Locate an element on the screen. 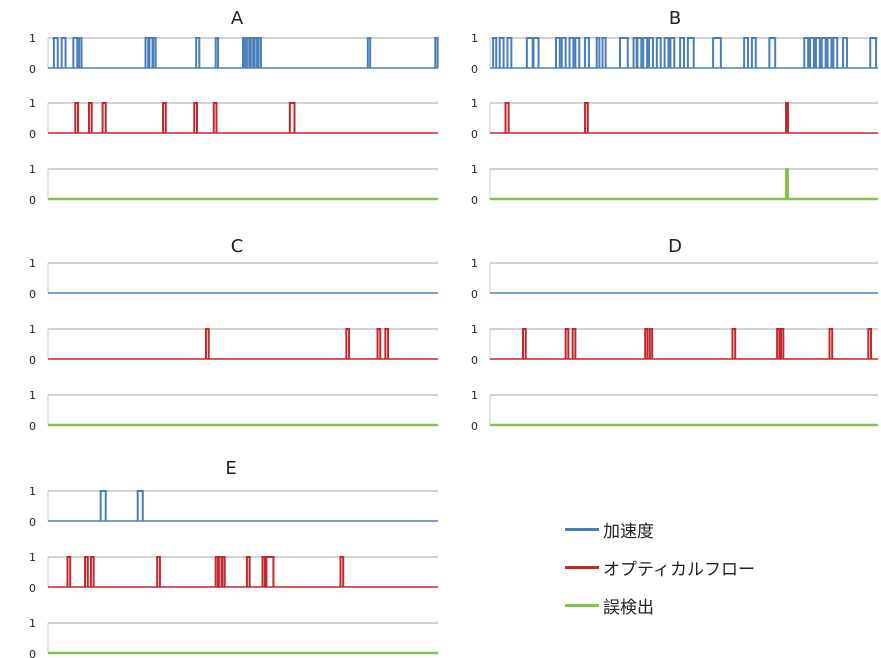  tick-label-0-C-optflow: 0 is located at coordinates (32, 360).